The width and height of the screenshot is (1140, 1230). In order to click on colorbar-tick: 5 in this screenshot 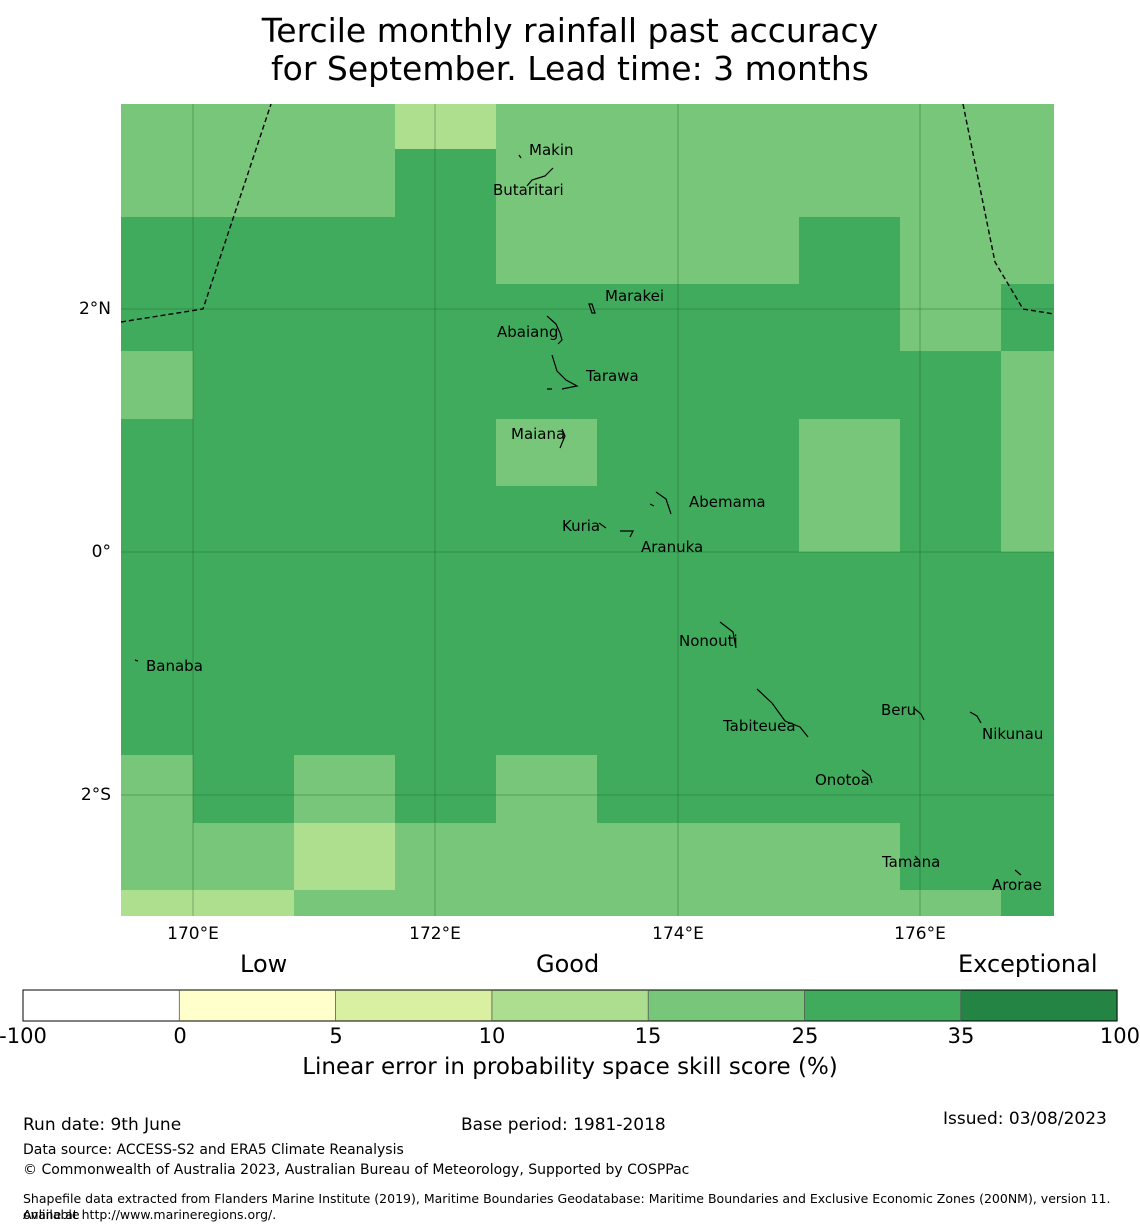, I will do `click(336, 1036)`.